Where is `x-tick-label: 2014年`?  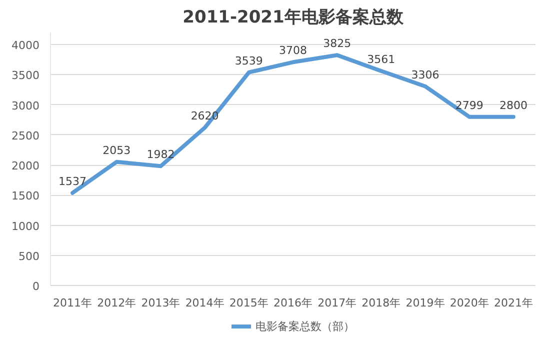
x-tick-label: 2014年 is located at coordinates (204, 303).